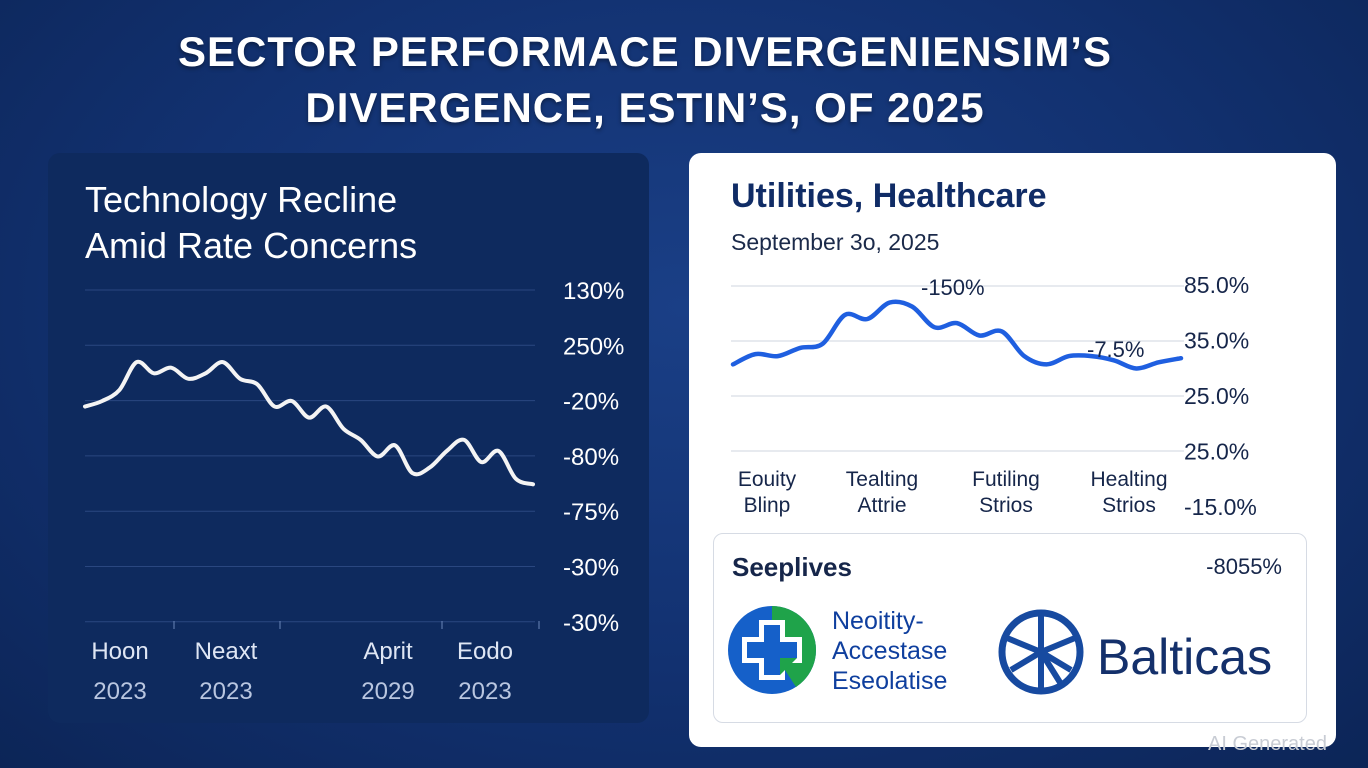 Image resolution: width=1368 pixels, height=768 pixels. What do you see at coordinates (792, 567) in the screenshot?
I see `legend-title: Seeplives` at bounding box center [792, 567].